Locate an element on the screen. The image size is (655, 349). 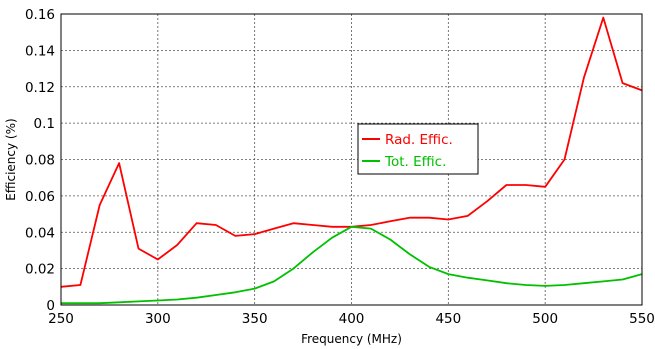
legend: Rad. Effic. Tot. Effic. is located at coordinates (418, 149).